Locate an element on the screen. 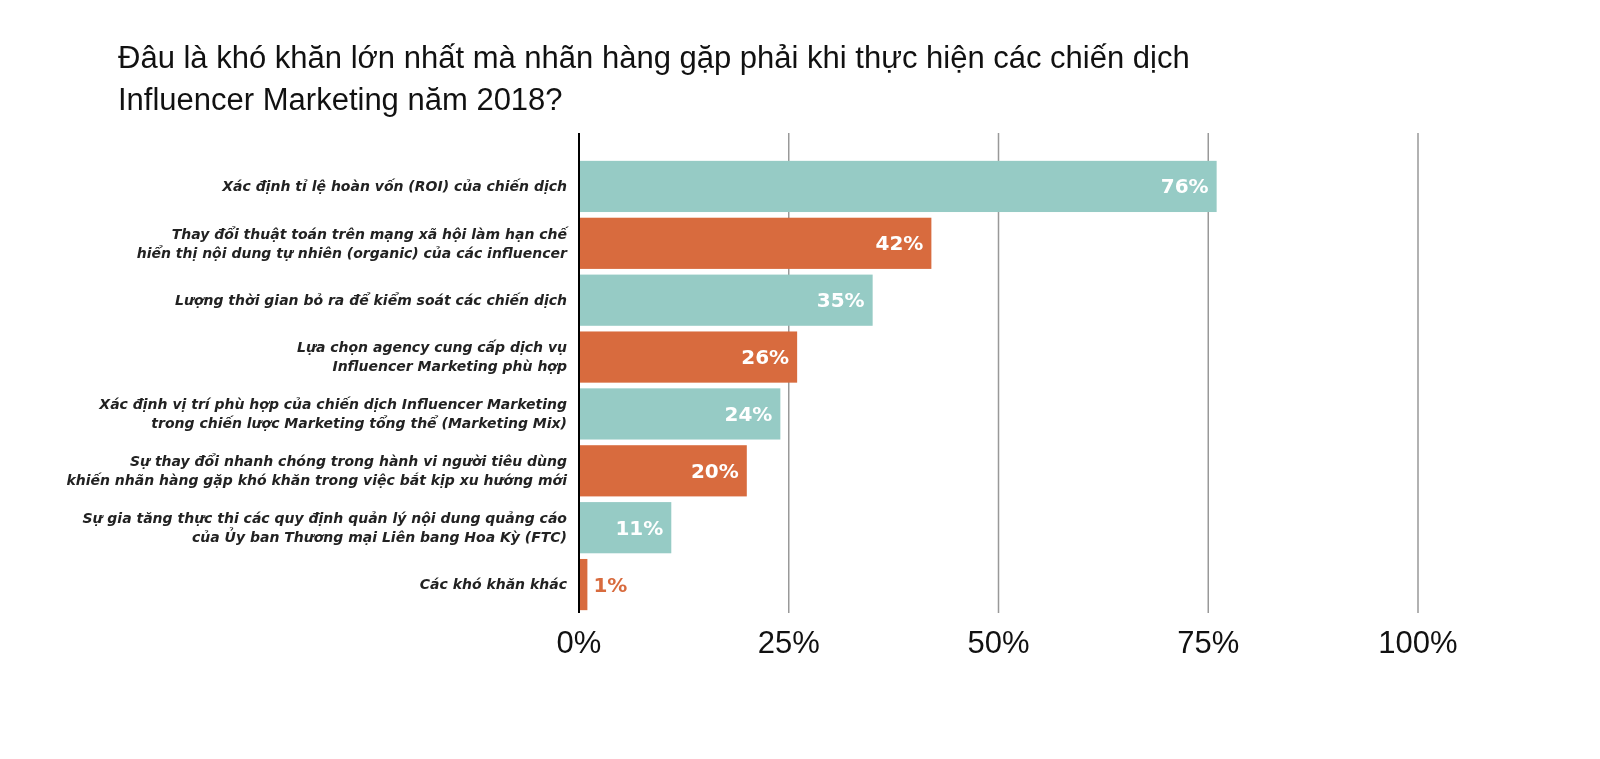  y-tick-label: Thay đổi thuật toán trên mạng xã hội làm hạn chế hiển thị nội dung tự nhiên (organic) của các influencer is located at coordinates (353, 243).